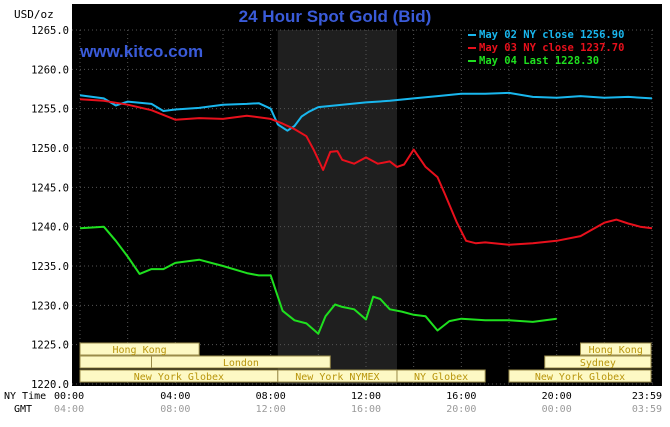 Image resolution: width=670 pixels, height=427 pixels. Describe the element at coordinates (50, 228) in the screenshot. I see `y-tick-label: 1240.0` at that location.